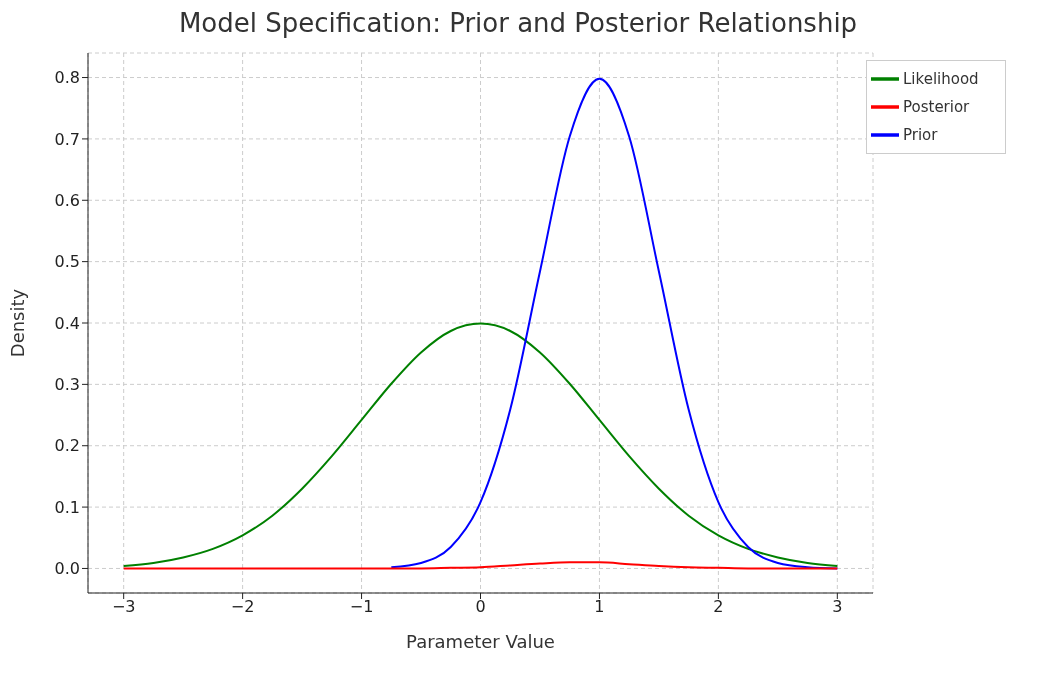 The height and width of the screenshot is (675, 1038). I want to click on legend-label: Likelihood, so click(941, 78).